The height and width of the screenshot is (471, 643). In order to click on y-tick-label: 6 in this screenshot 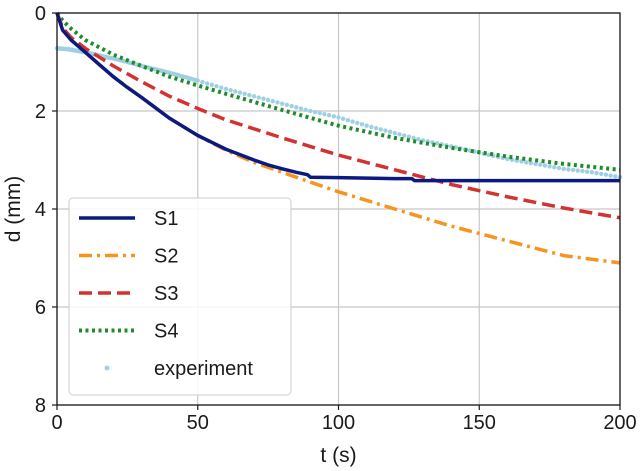, I will do `click(40, 308)`.